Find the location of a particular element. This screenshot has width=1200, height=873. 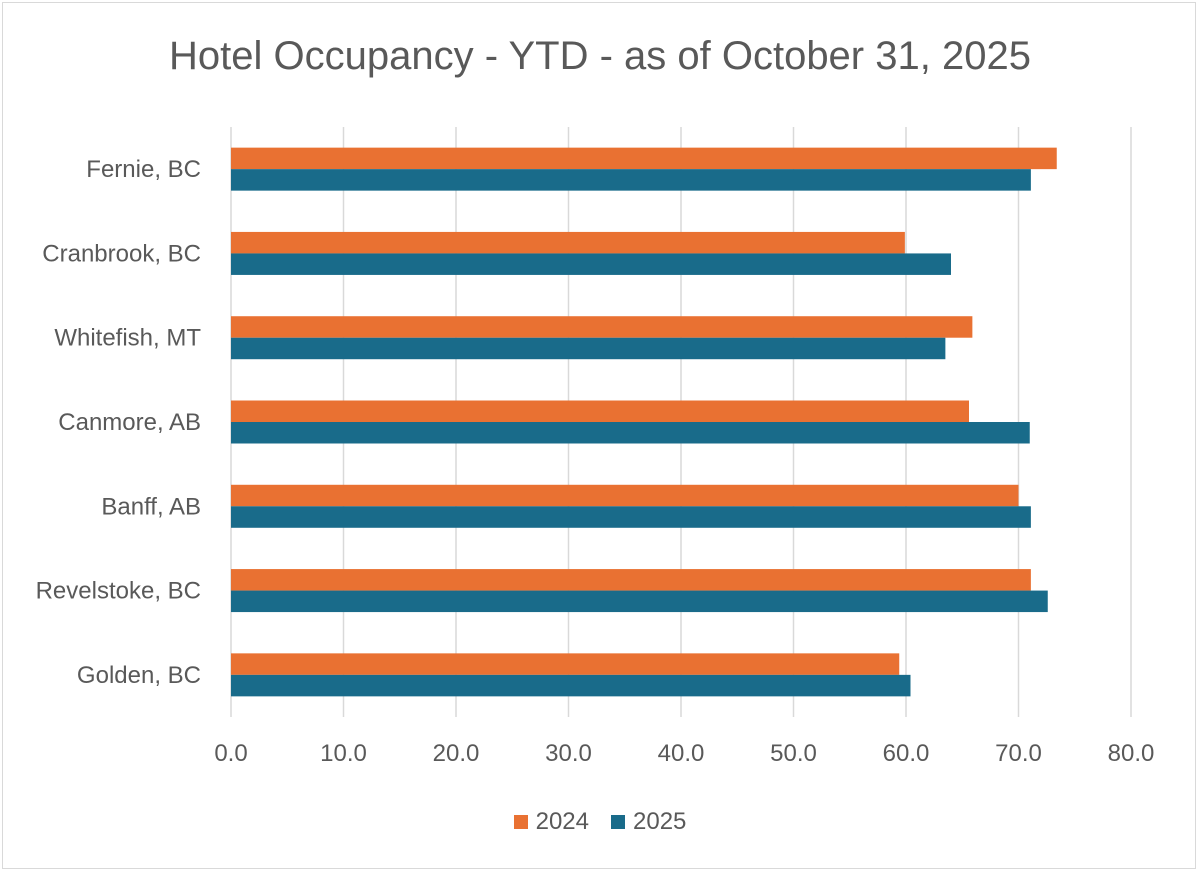

x-tick-label: 20.0 is located at coordinates (456, 753).